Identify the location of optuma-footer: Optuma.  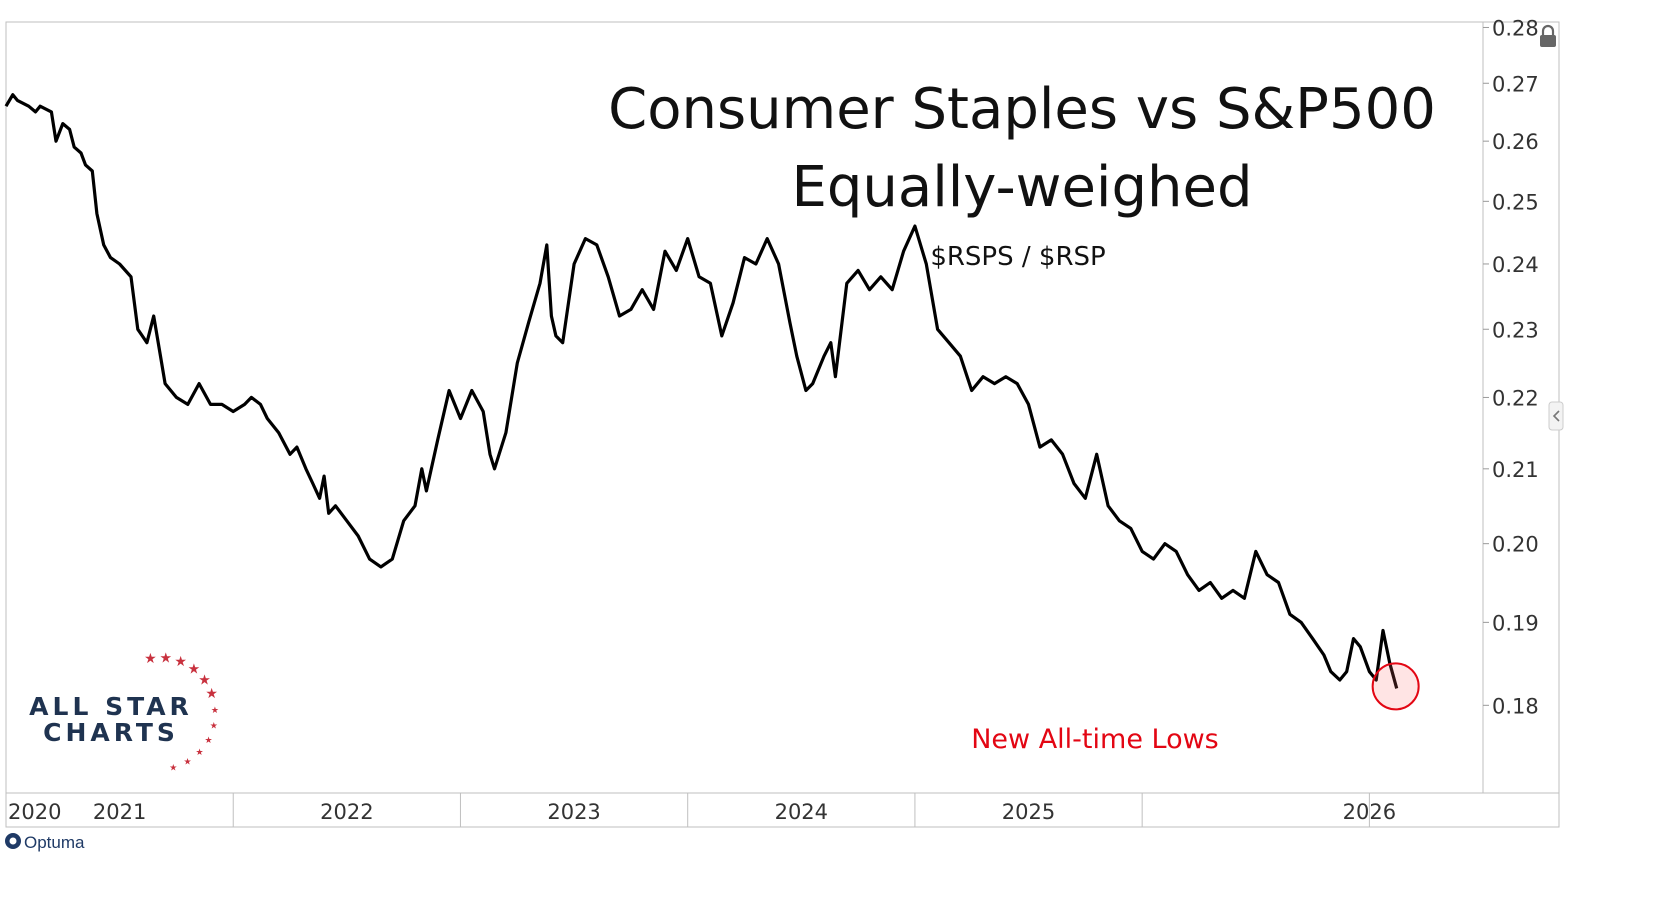
(45, 842).